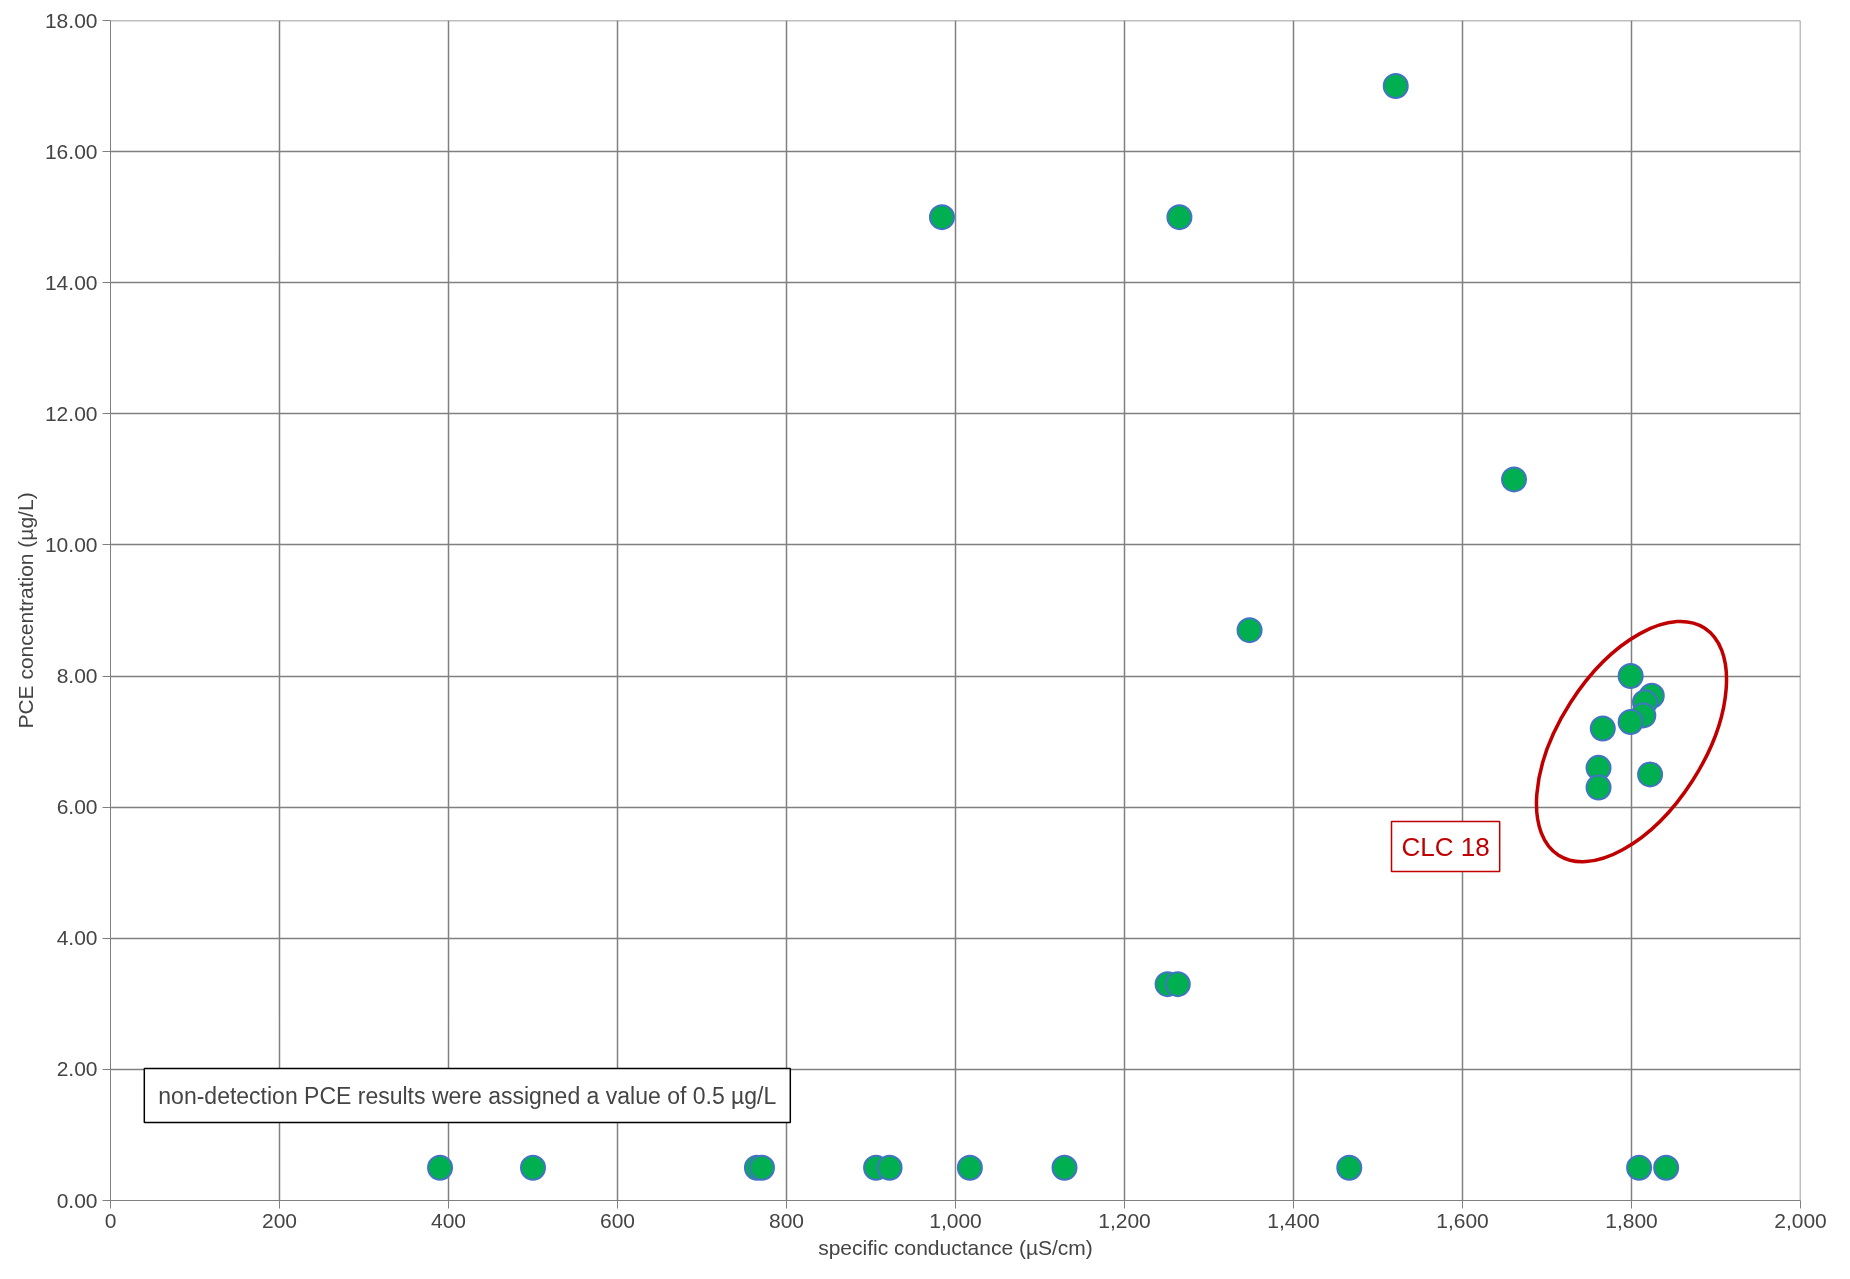 The height and width of the screenshot is (1279, 1850). What do you see at coordinates (71, 544) in the screenshot?
I see `y-tick-label: 10.00` at bounding box center [71, 544].